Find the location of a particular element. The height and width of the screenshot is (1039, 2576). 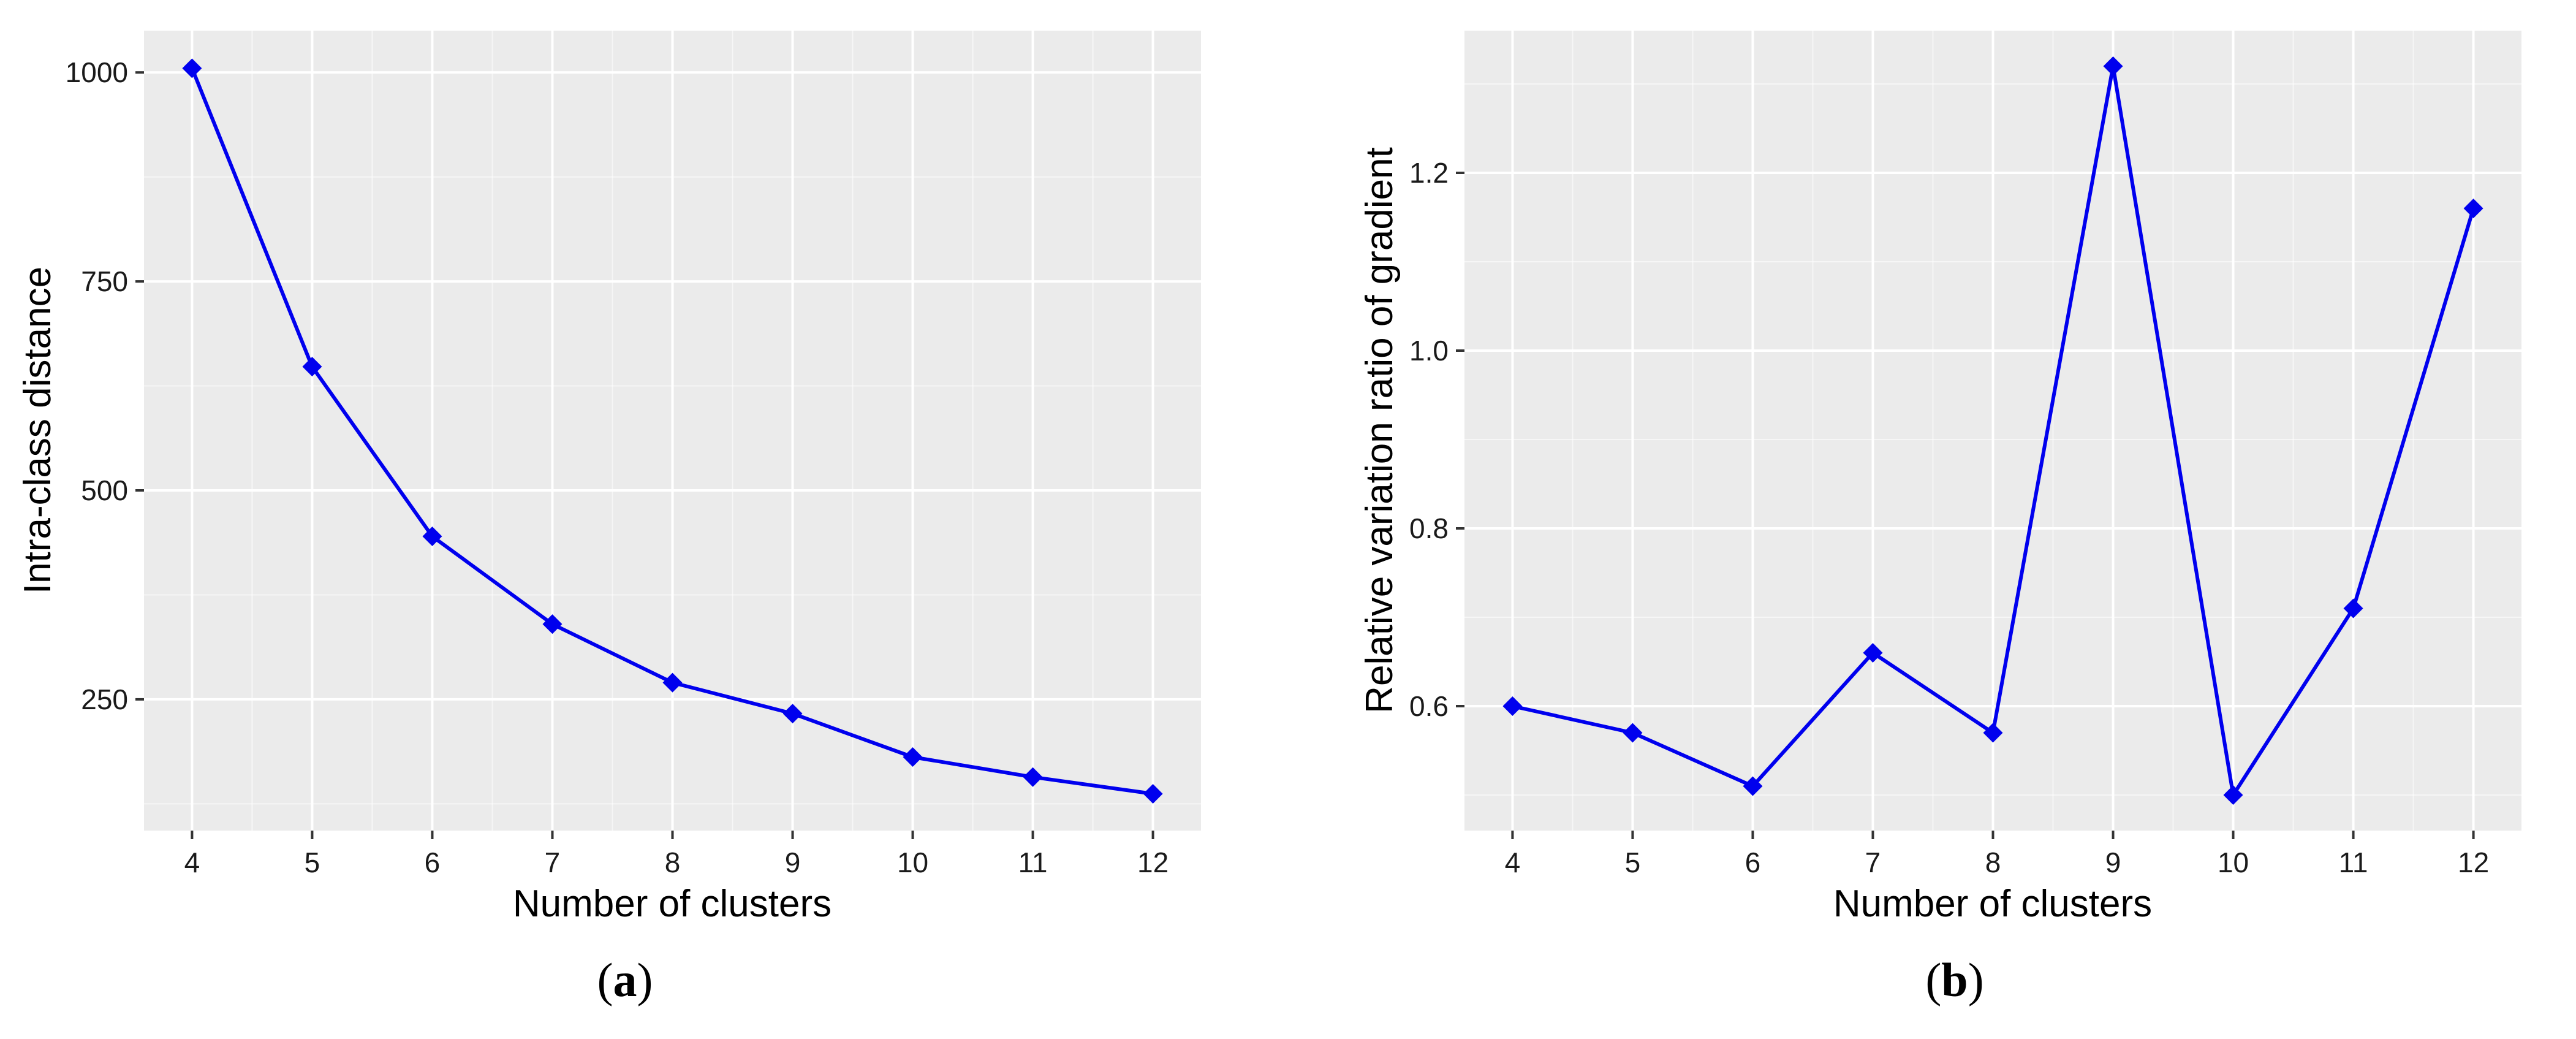

chart-b-y-tick-label: 0.6 is located at coordinates (1429, 706).